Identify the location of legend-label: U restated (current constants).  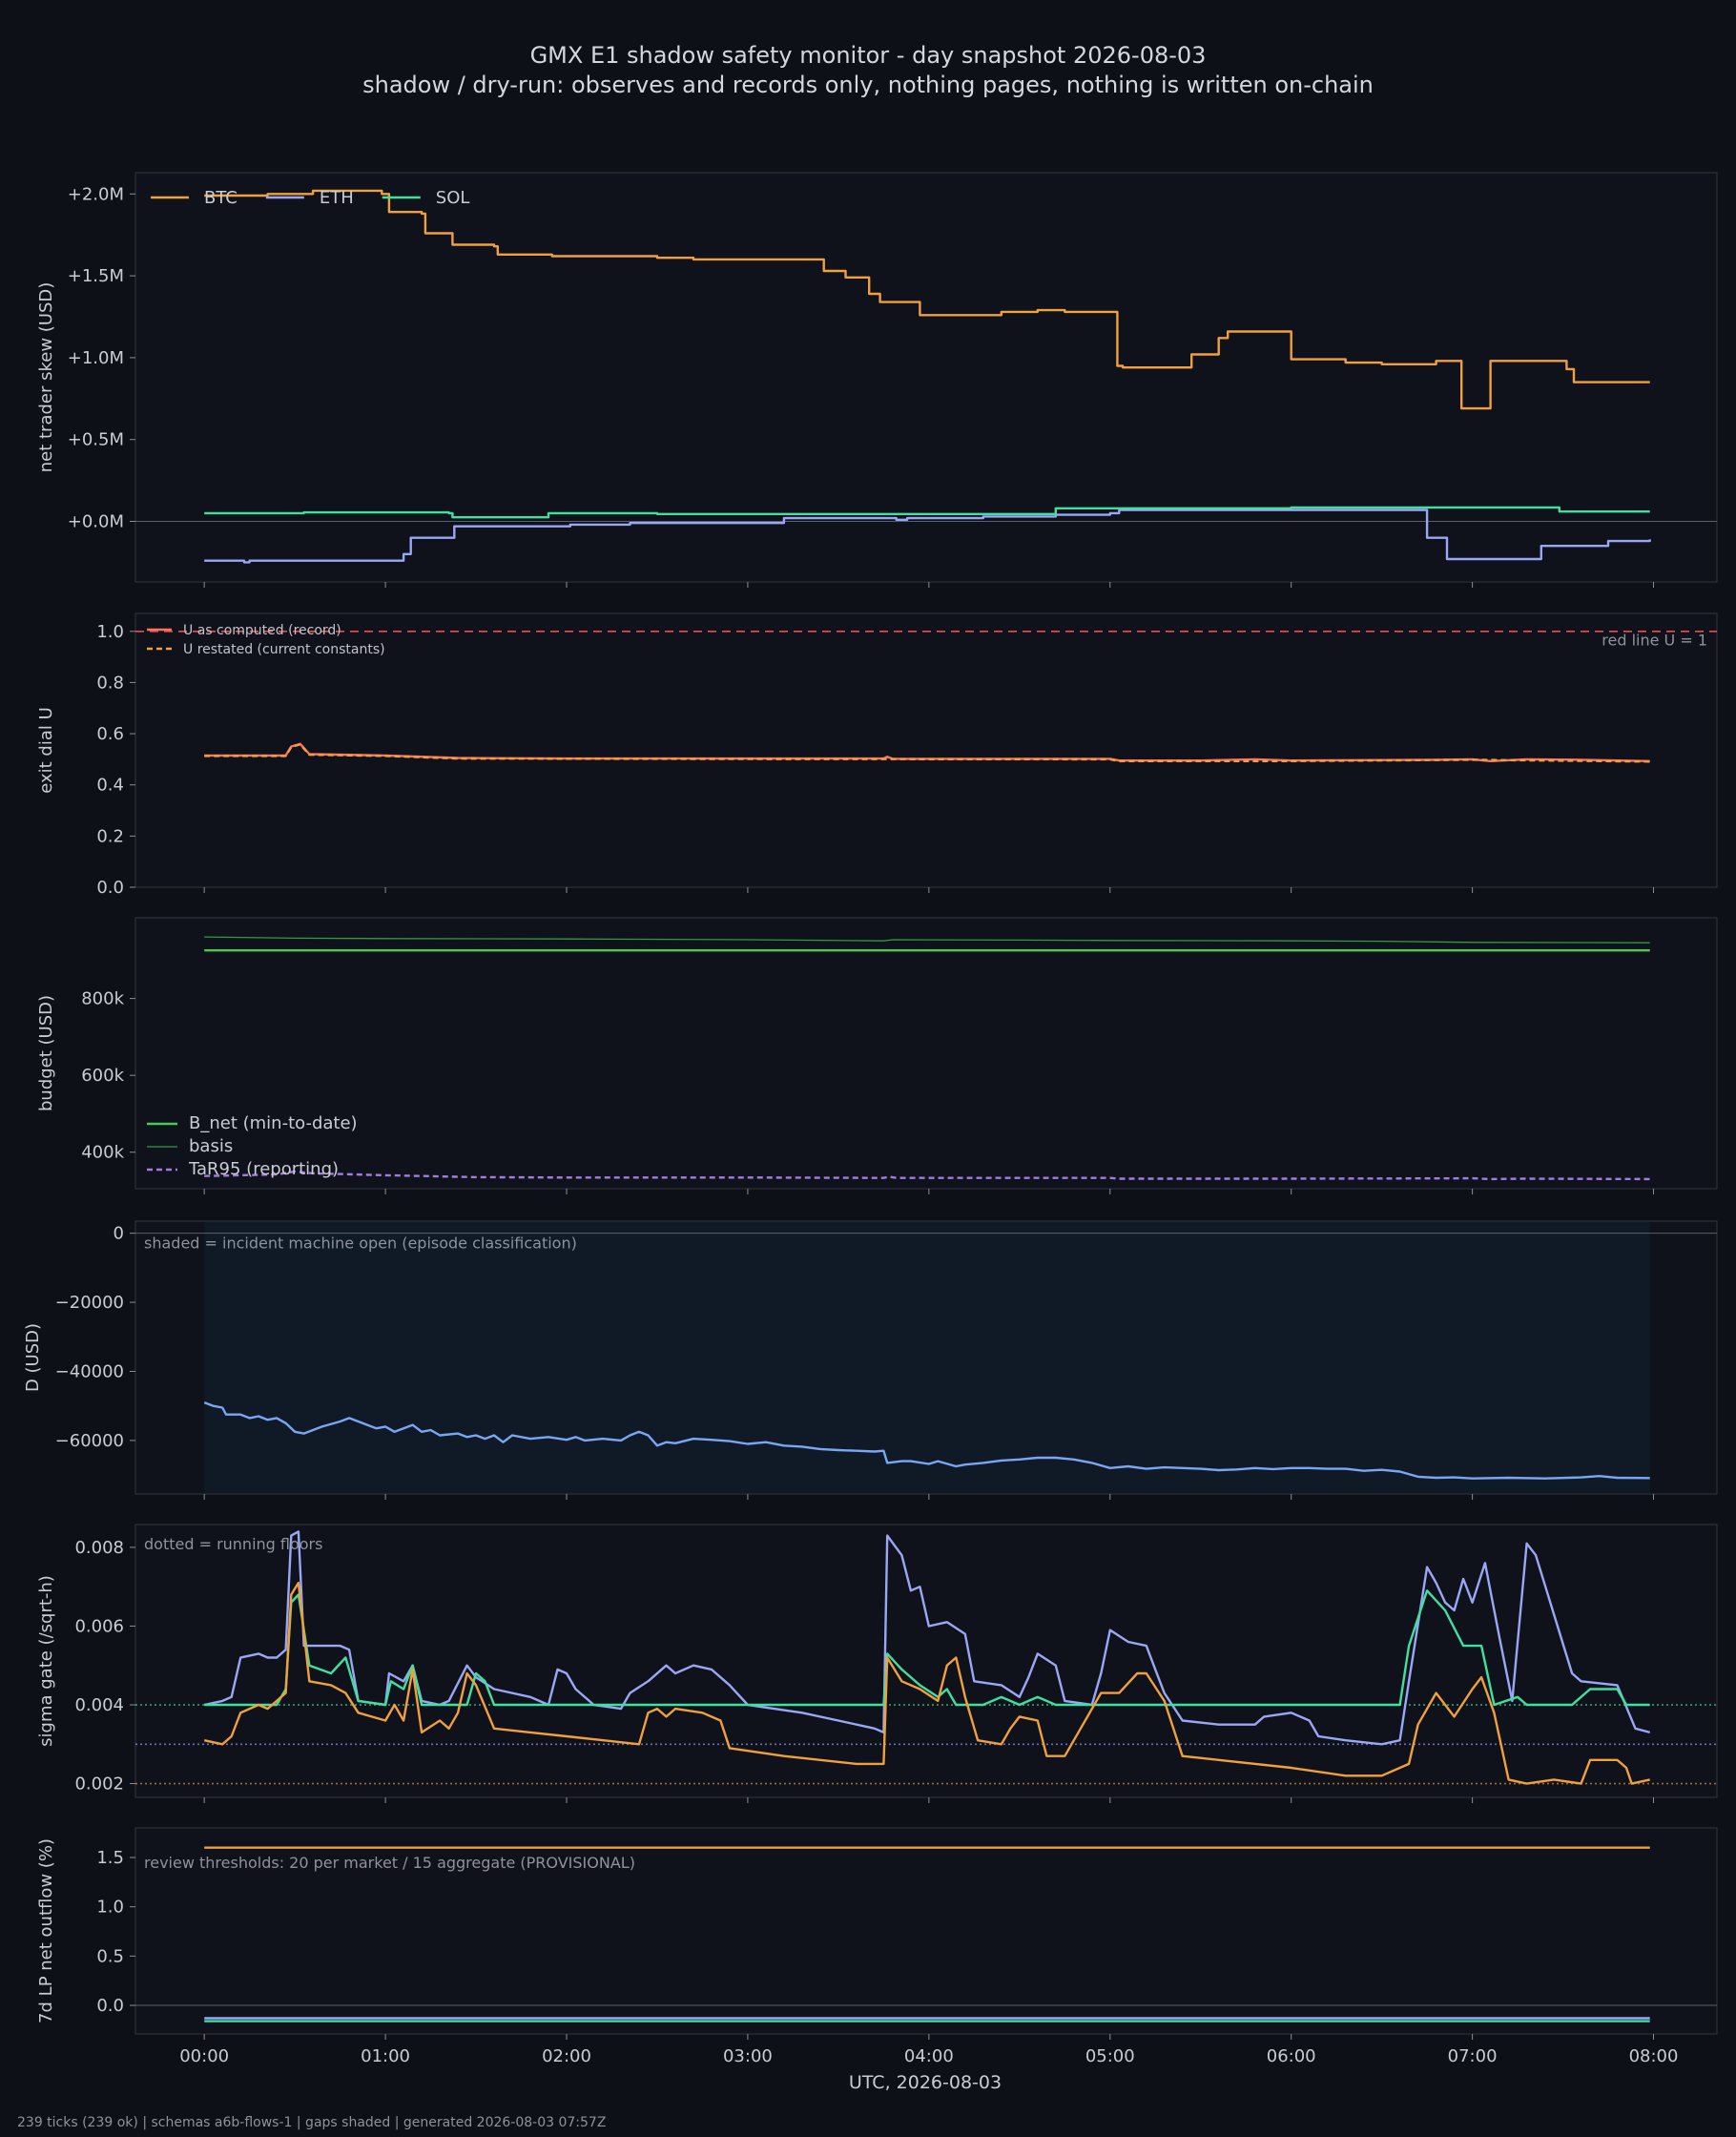
(284, 649).